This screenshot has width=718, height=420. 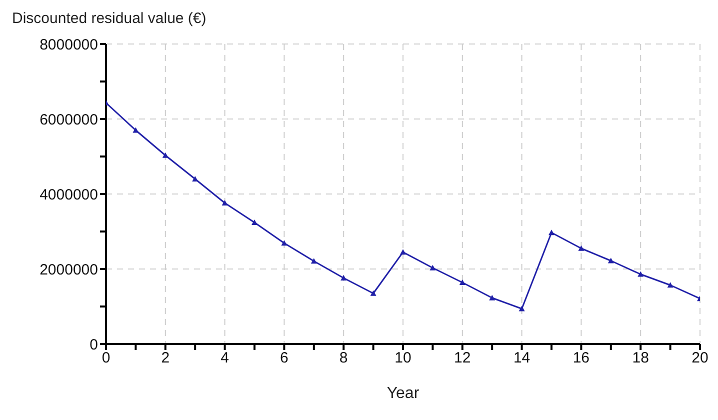 I want to click on x-tick-label: 4, so click(x=224, y=358).